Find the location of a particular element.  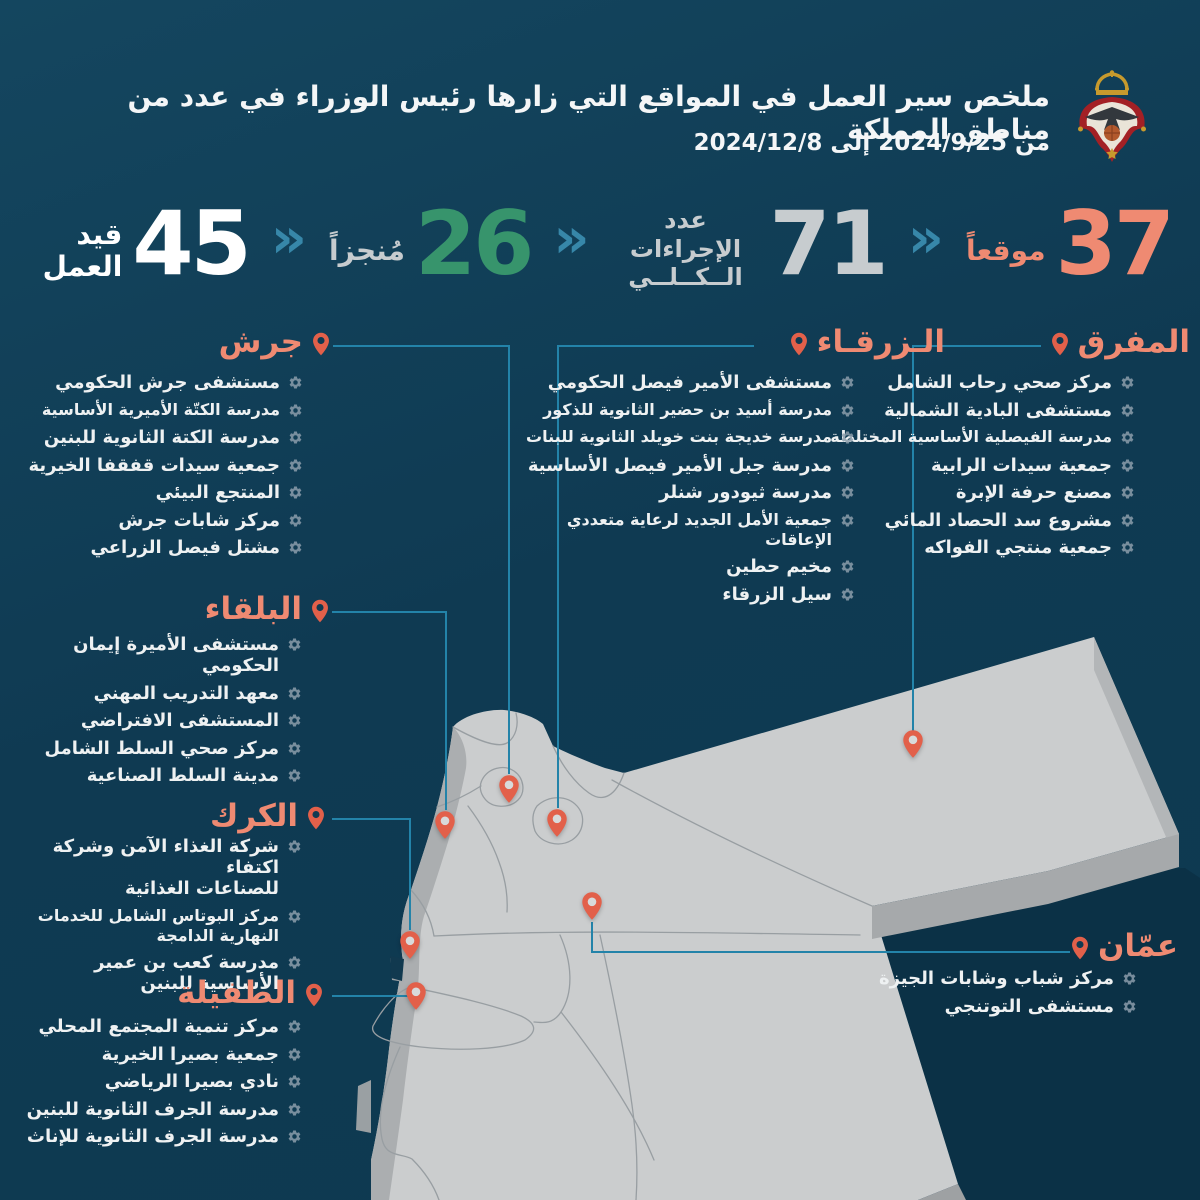

site-item: مركز تنمية المجتمع المحلي is located at coordinates (157, 1026).